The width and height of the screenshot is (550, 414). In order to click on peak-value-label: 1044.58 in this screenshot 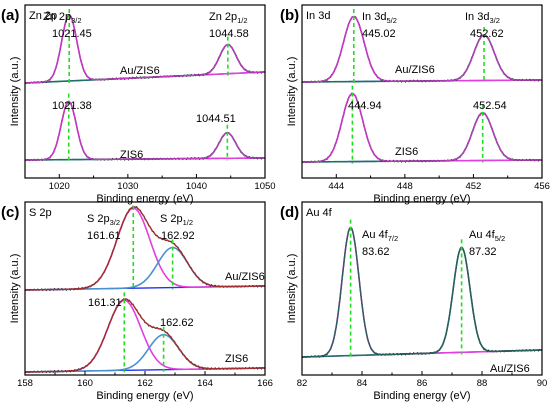, I will do `click(229, 34)`.